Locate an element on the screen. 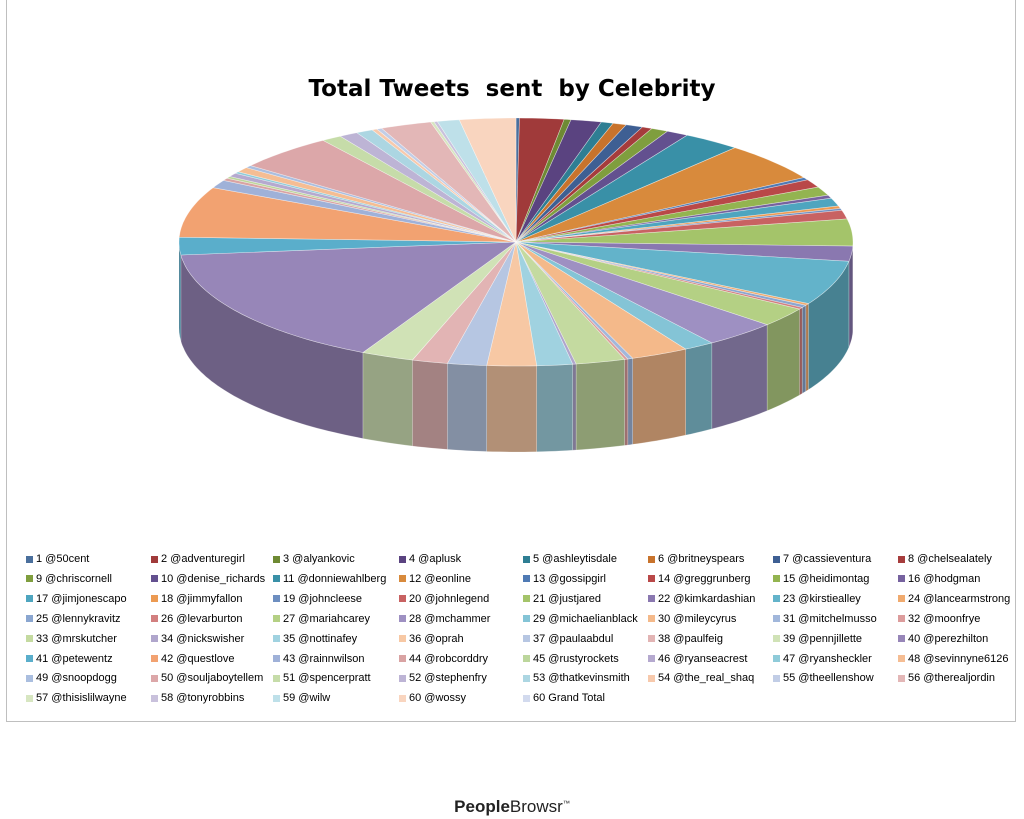 The width and height of the screenshot is (1024, 819). legend-item: 7 @cassieventura is located at coordinates (822, 559).